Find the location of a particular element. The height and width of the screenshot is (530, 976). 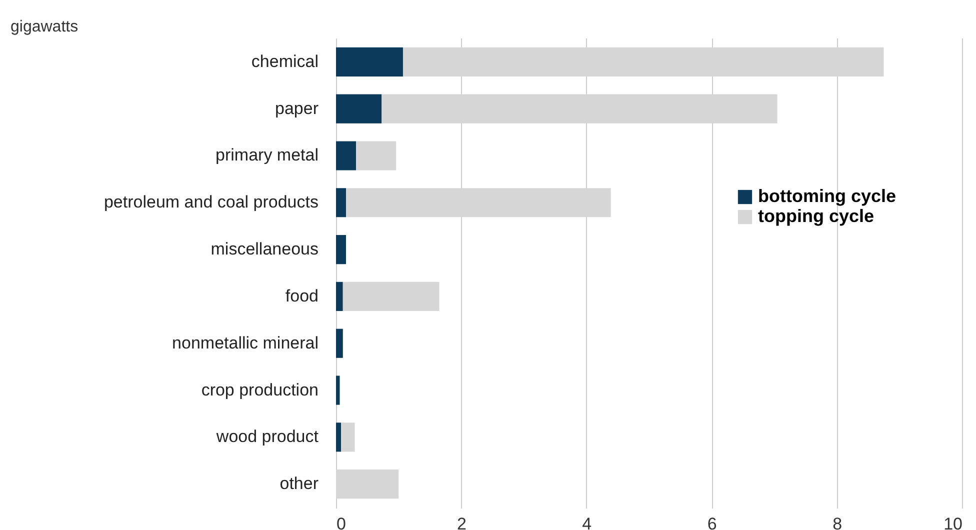

y-axis-title: gigawatts is located at coordinates (44, 27).